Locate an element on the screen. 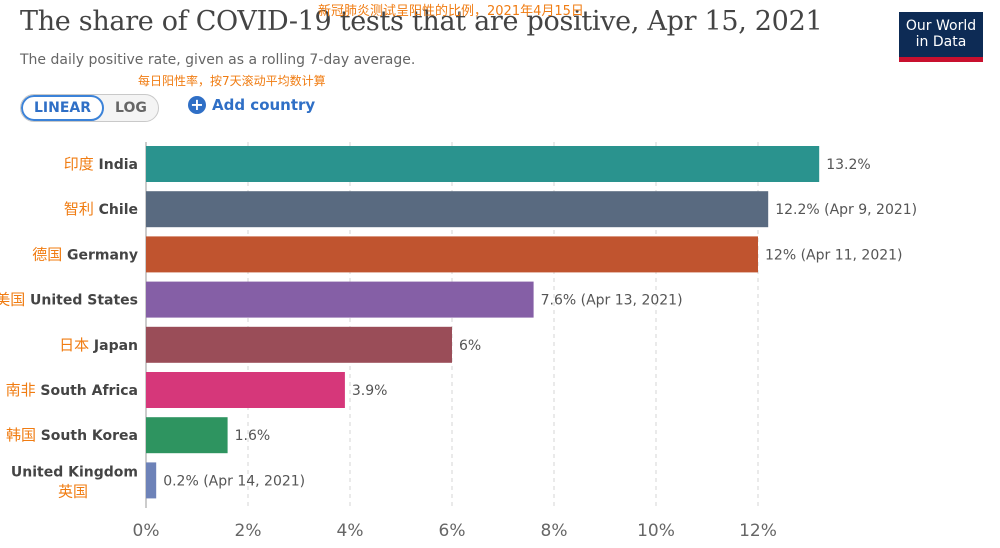 The width and height of the screenshot is (1000, 548). category-label-cn: 德国 is located at coordinates (49, 254).